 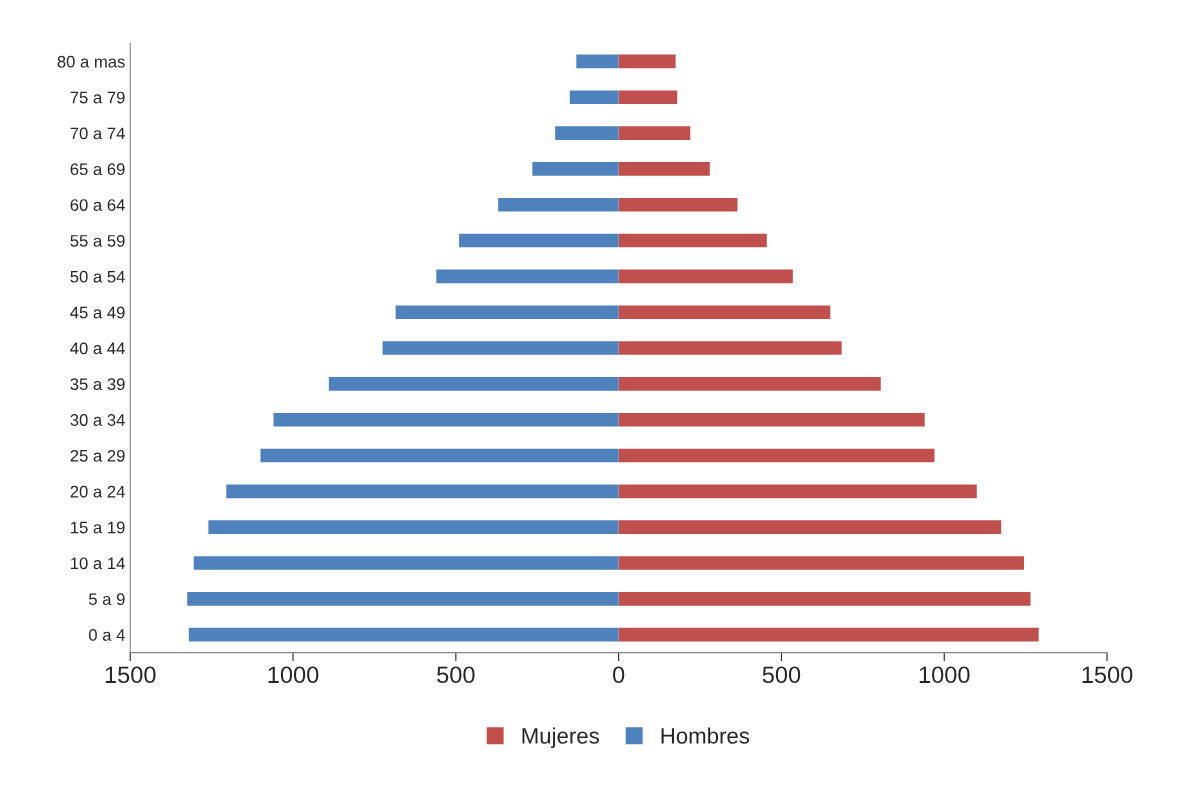 What do you see at coordinates (560, 738) in the screenshot?
I see `legend-label: Mujeres` at bounding box center [560, 738].